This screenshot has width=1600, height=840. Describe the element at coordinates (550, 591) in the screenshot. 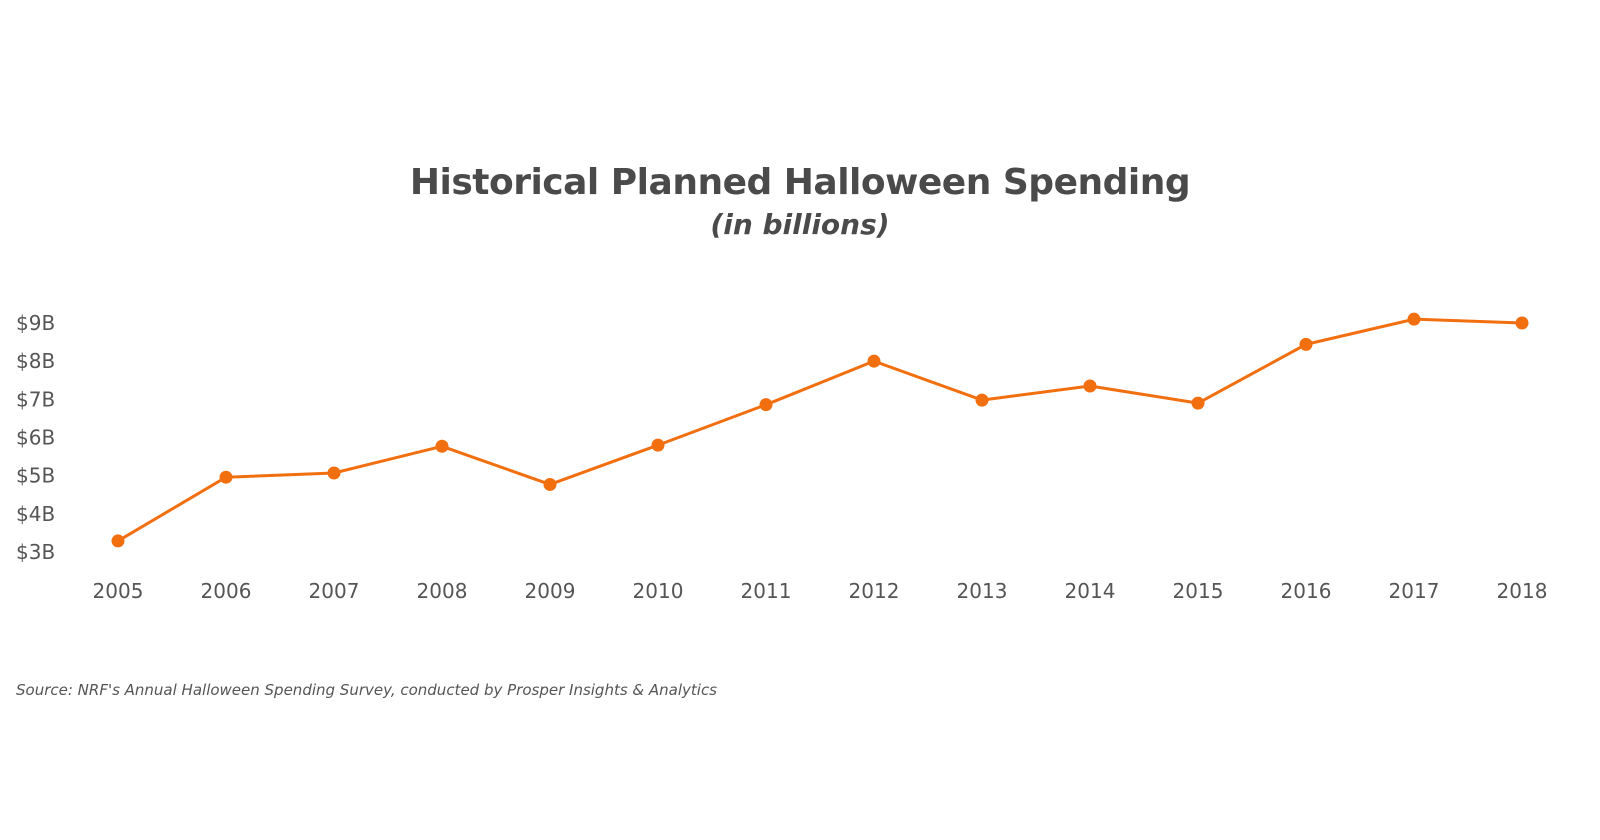

I see `x-tick-label: 2009` at that location.